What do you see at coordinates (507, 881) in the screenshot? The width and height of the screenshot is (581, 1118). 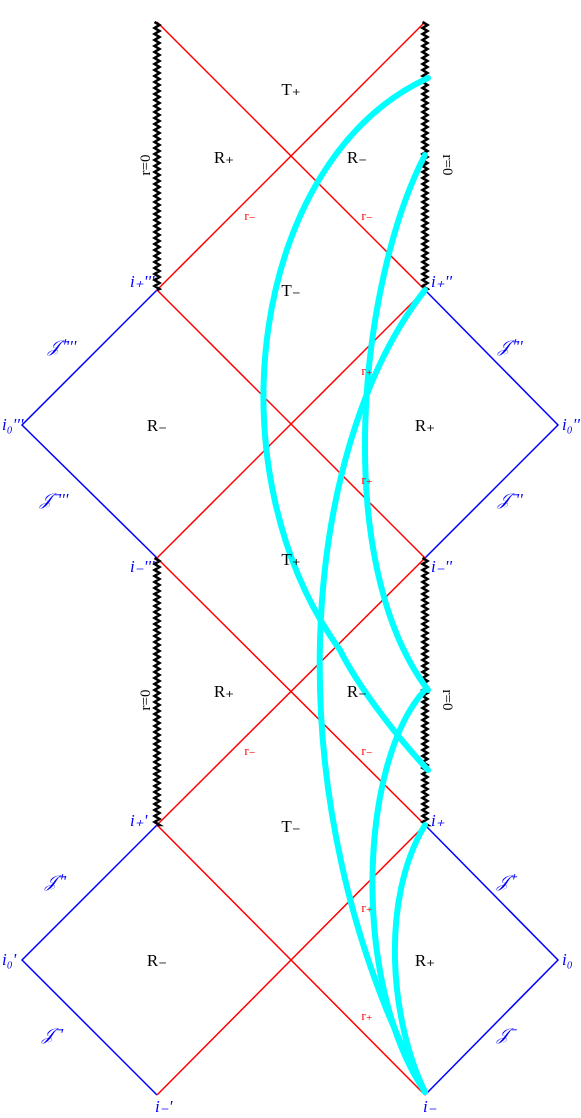 I see `scri-label: 𝒥⁺` at bounding box center [507, 881].